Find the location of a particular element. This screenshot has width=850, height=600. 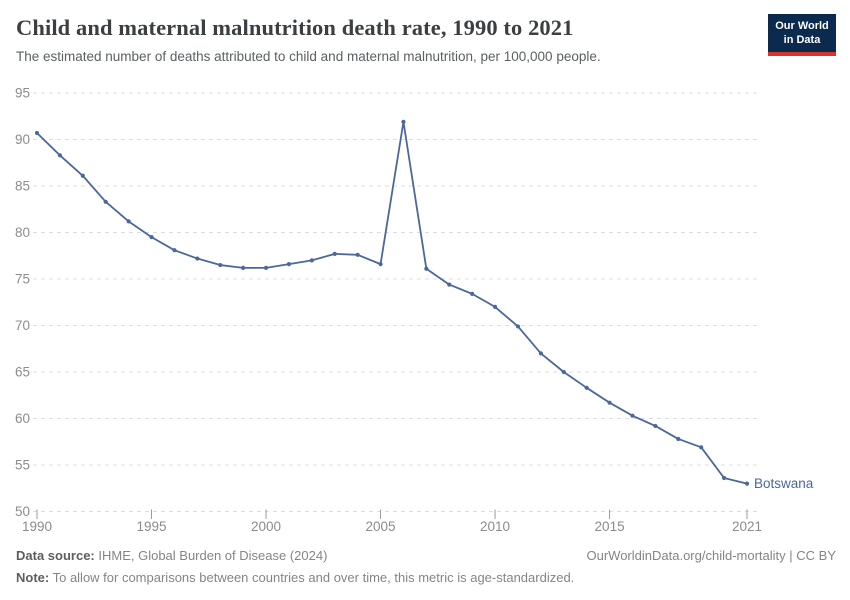

data-source-label: Data source: is located at coordinates (55, 555).